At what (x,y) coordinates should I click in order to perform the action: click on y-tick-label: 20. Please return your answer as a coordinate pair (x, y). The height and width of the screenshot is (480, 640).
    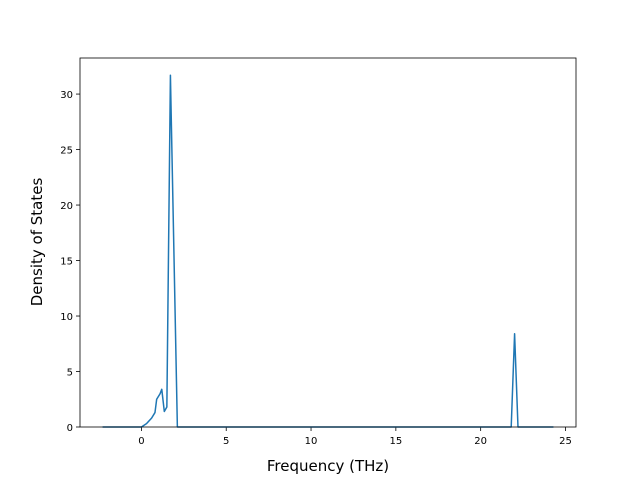
    Looking at the image, I should click on (66, 206).